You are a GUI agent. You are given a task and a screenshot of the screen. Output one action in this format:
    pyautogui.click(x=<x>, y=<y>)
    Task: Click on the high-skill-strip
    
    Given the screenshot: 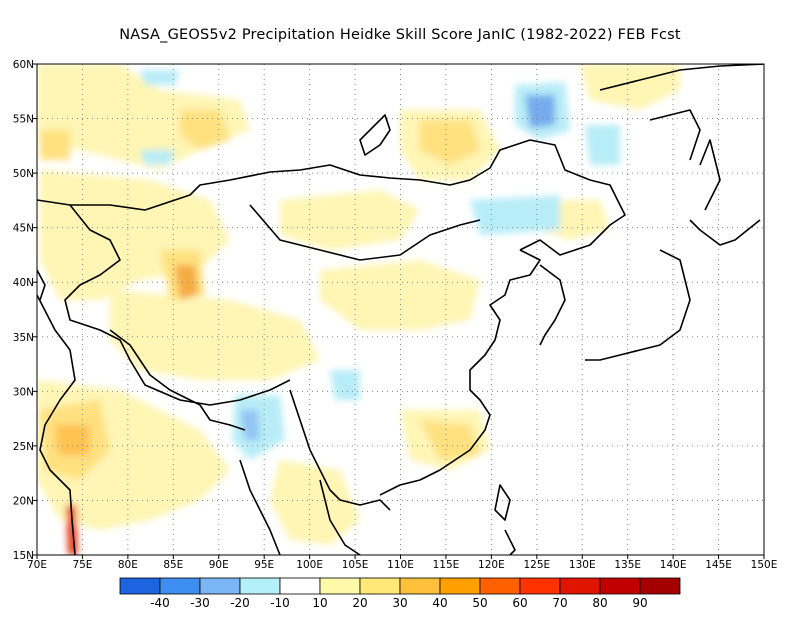 What is the action you would take?
    pyautogui.click(x=72, y=530)
    